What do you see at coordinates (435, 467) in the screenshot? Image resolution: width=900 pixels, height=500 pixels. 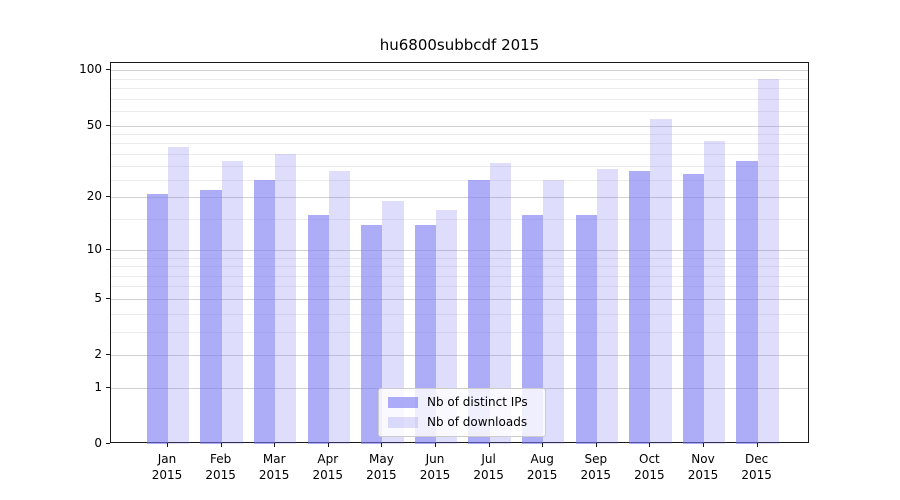 I see `x-tick-label-jun: Jun 2015` at bounding box center [435, 467].